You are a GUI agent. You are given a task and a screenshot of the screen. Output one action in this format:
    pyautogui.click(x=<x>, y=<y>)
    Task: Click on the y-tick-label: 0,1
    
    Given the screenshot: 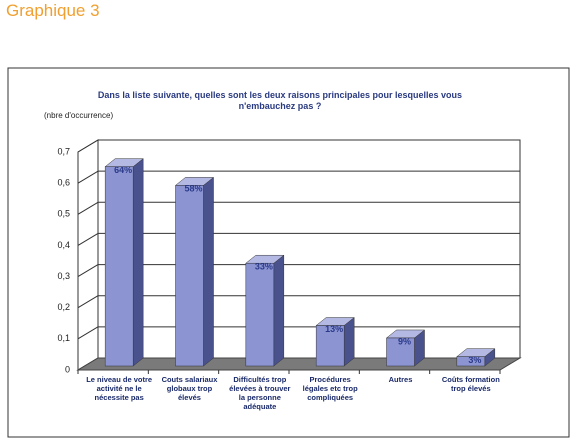 What is the action you would take?
    pyautogui.click(x=63, y=338)
    